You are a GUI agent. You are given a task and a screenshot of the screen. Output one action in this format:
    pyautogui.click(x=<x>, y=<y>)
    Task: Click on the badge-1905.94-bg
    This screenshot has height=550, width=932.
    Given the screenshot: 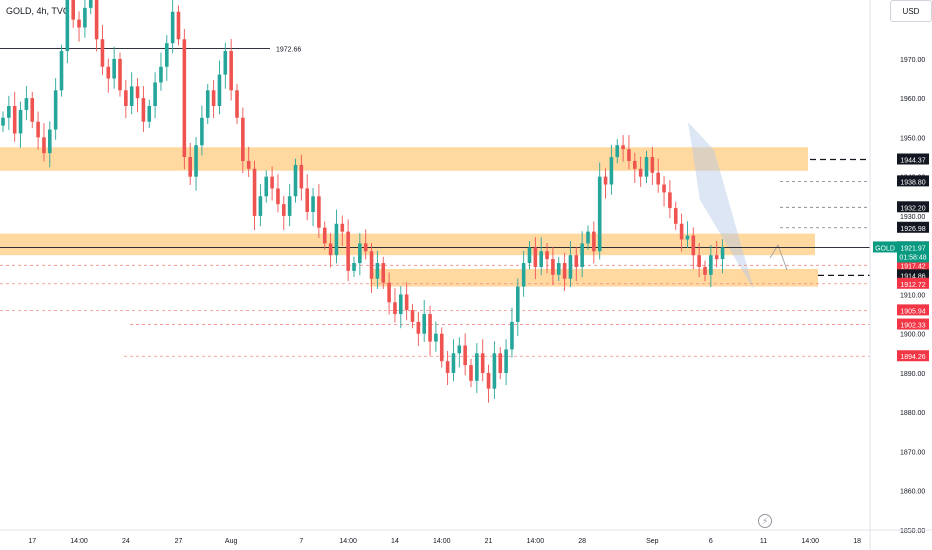 What is the action you would take?
    pyautogui.click(x=913, y=310)
    